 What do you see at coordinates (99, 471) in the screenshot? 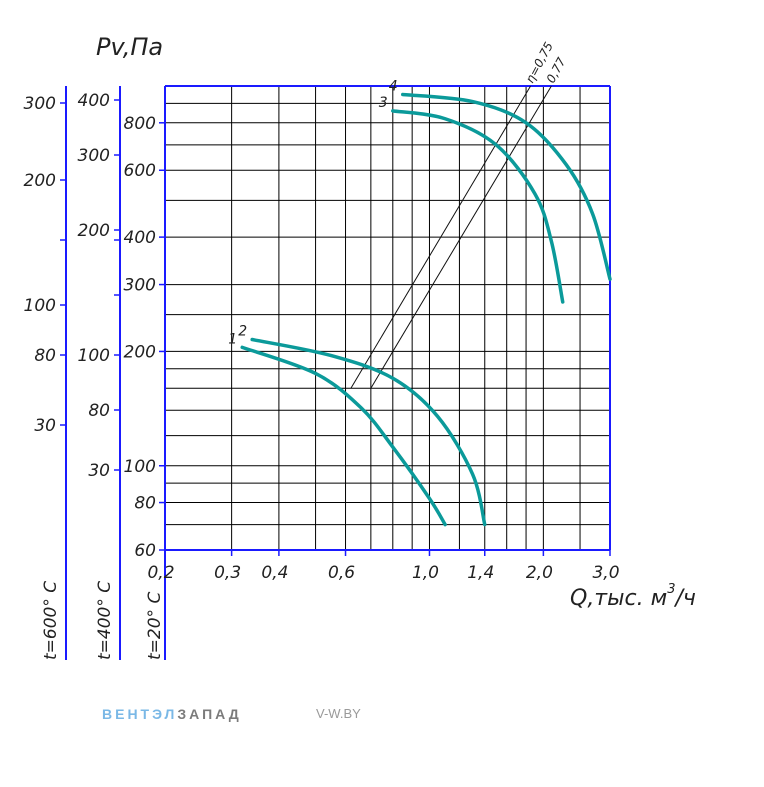
I see `y400-tick-label: 30` at bounding box center [99, 471].